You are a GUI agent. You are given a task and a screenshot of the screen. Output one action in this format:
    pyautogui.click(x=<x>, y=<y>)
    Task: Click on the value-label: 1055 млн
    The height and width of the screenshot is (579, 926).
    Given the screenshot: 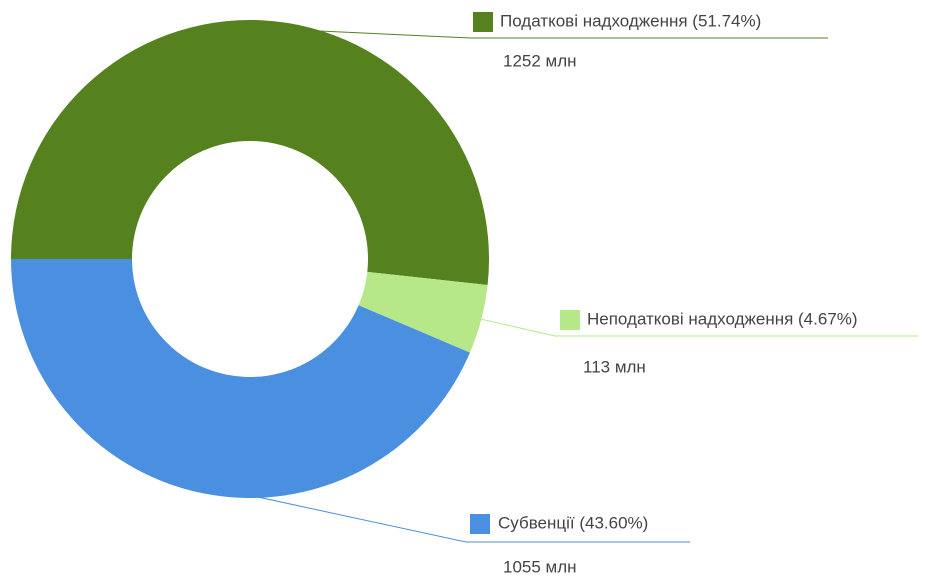 What is the action you would take?
    pyautogui.click(x=540, y=566)
    